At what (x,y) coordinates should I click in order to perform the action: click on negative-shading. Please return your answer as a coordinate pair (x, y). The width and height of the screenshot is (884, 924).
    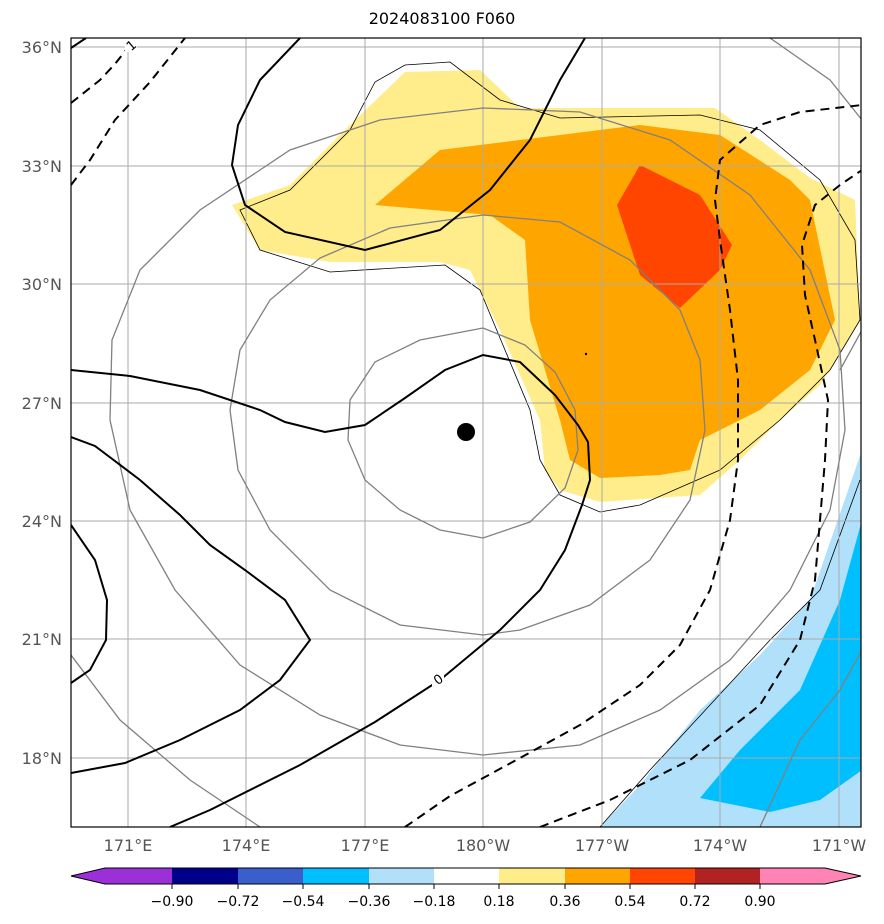
    Looking at the image, I should click on (730, 639).